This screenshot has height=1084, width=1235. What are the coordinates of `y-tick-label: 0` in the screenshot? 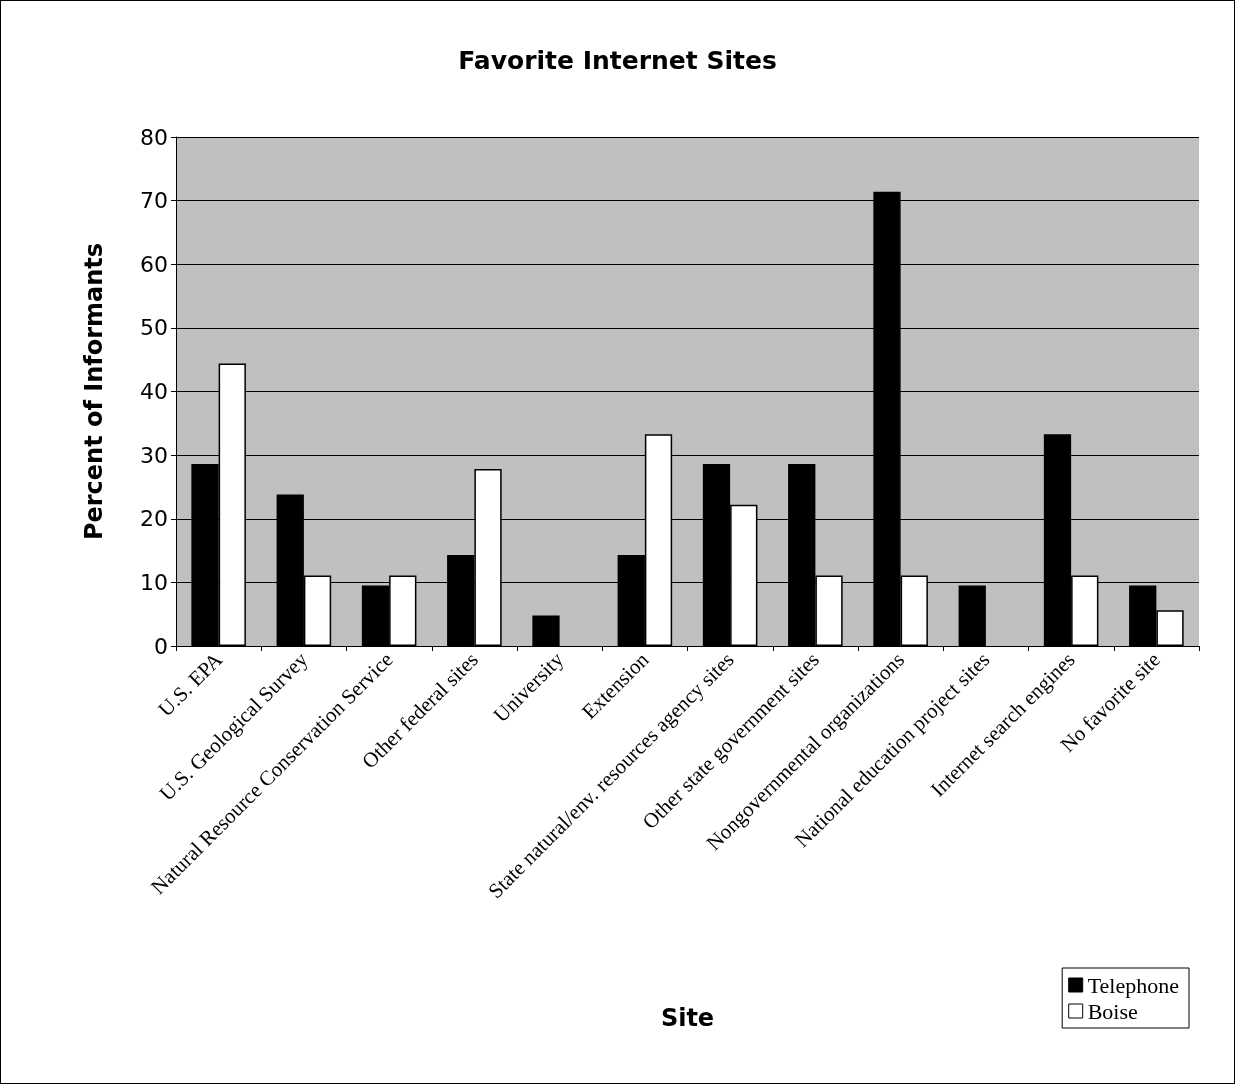 It's located at (161, 646).